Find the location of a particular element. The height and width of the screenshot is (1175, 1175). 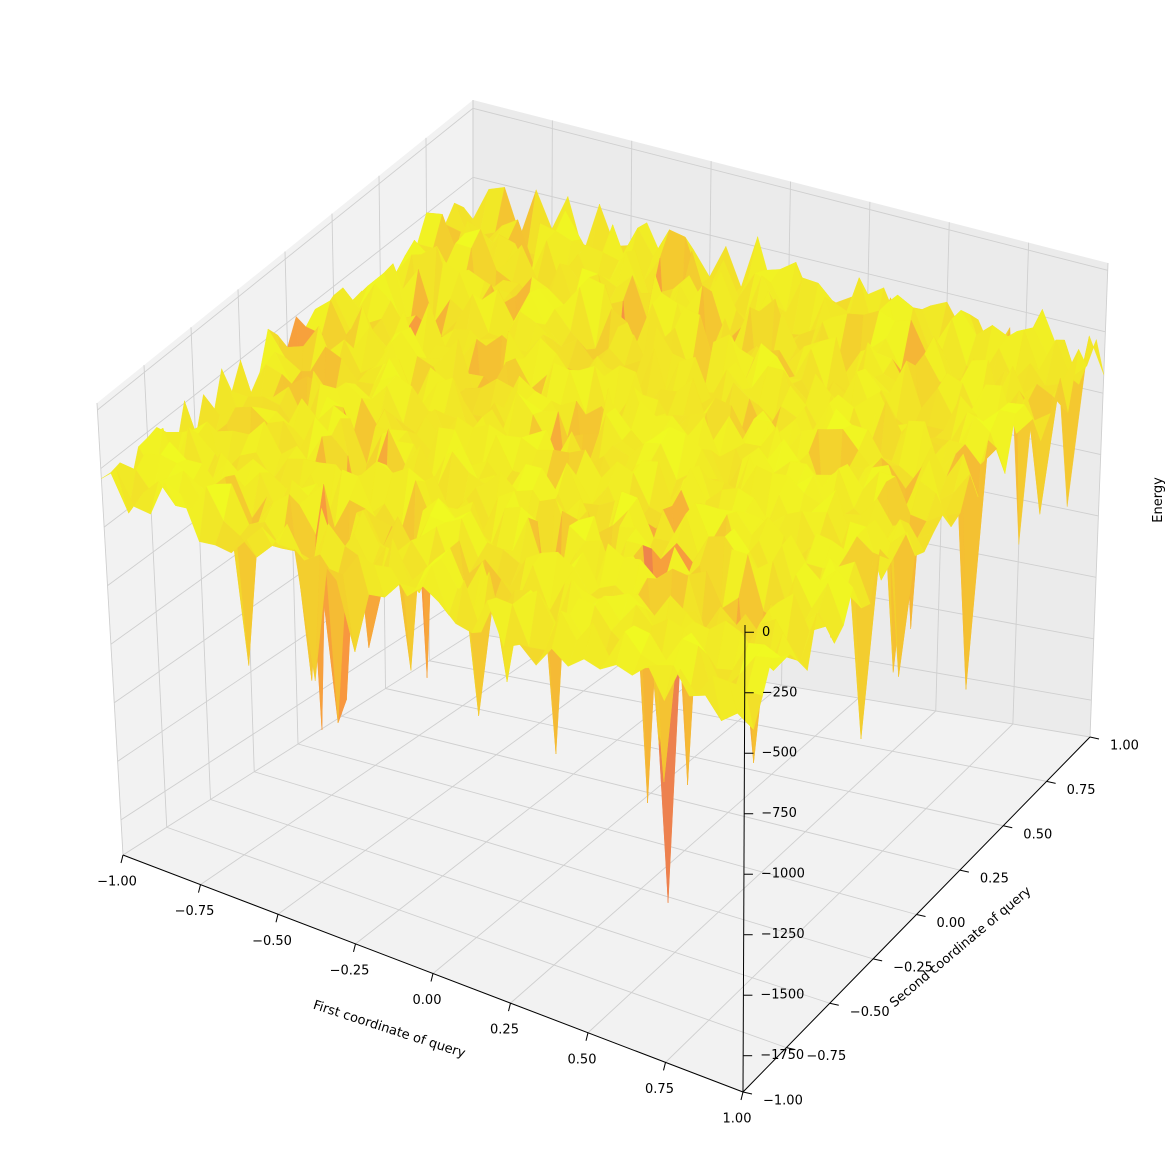

y-tick-label: 0.00 is located at coordinates (951, 923).